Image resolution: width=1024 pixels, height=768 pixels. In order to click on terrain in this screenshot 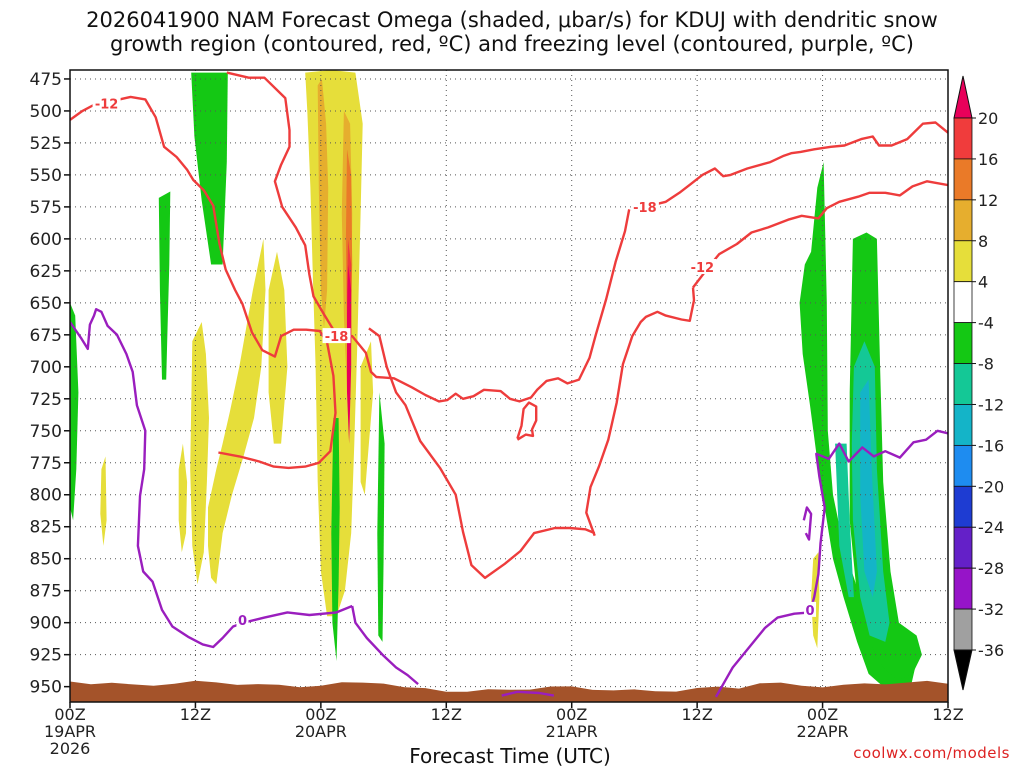, I will do `click(509, 691)`.